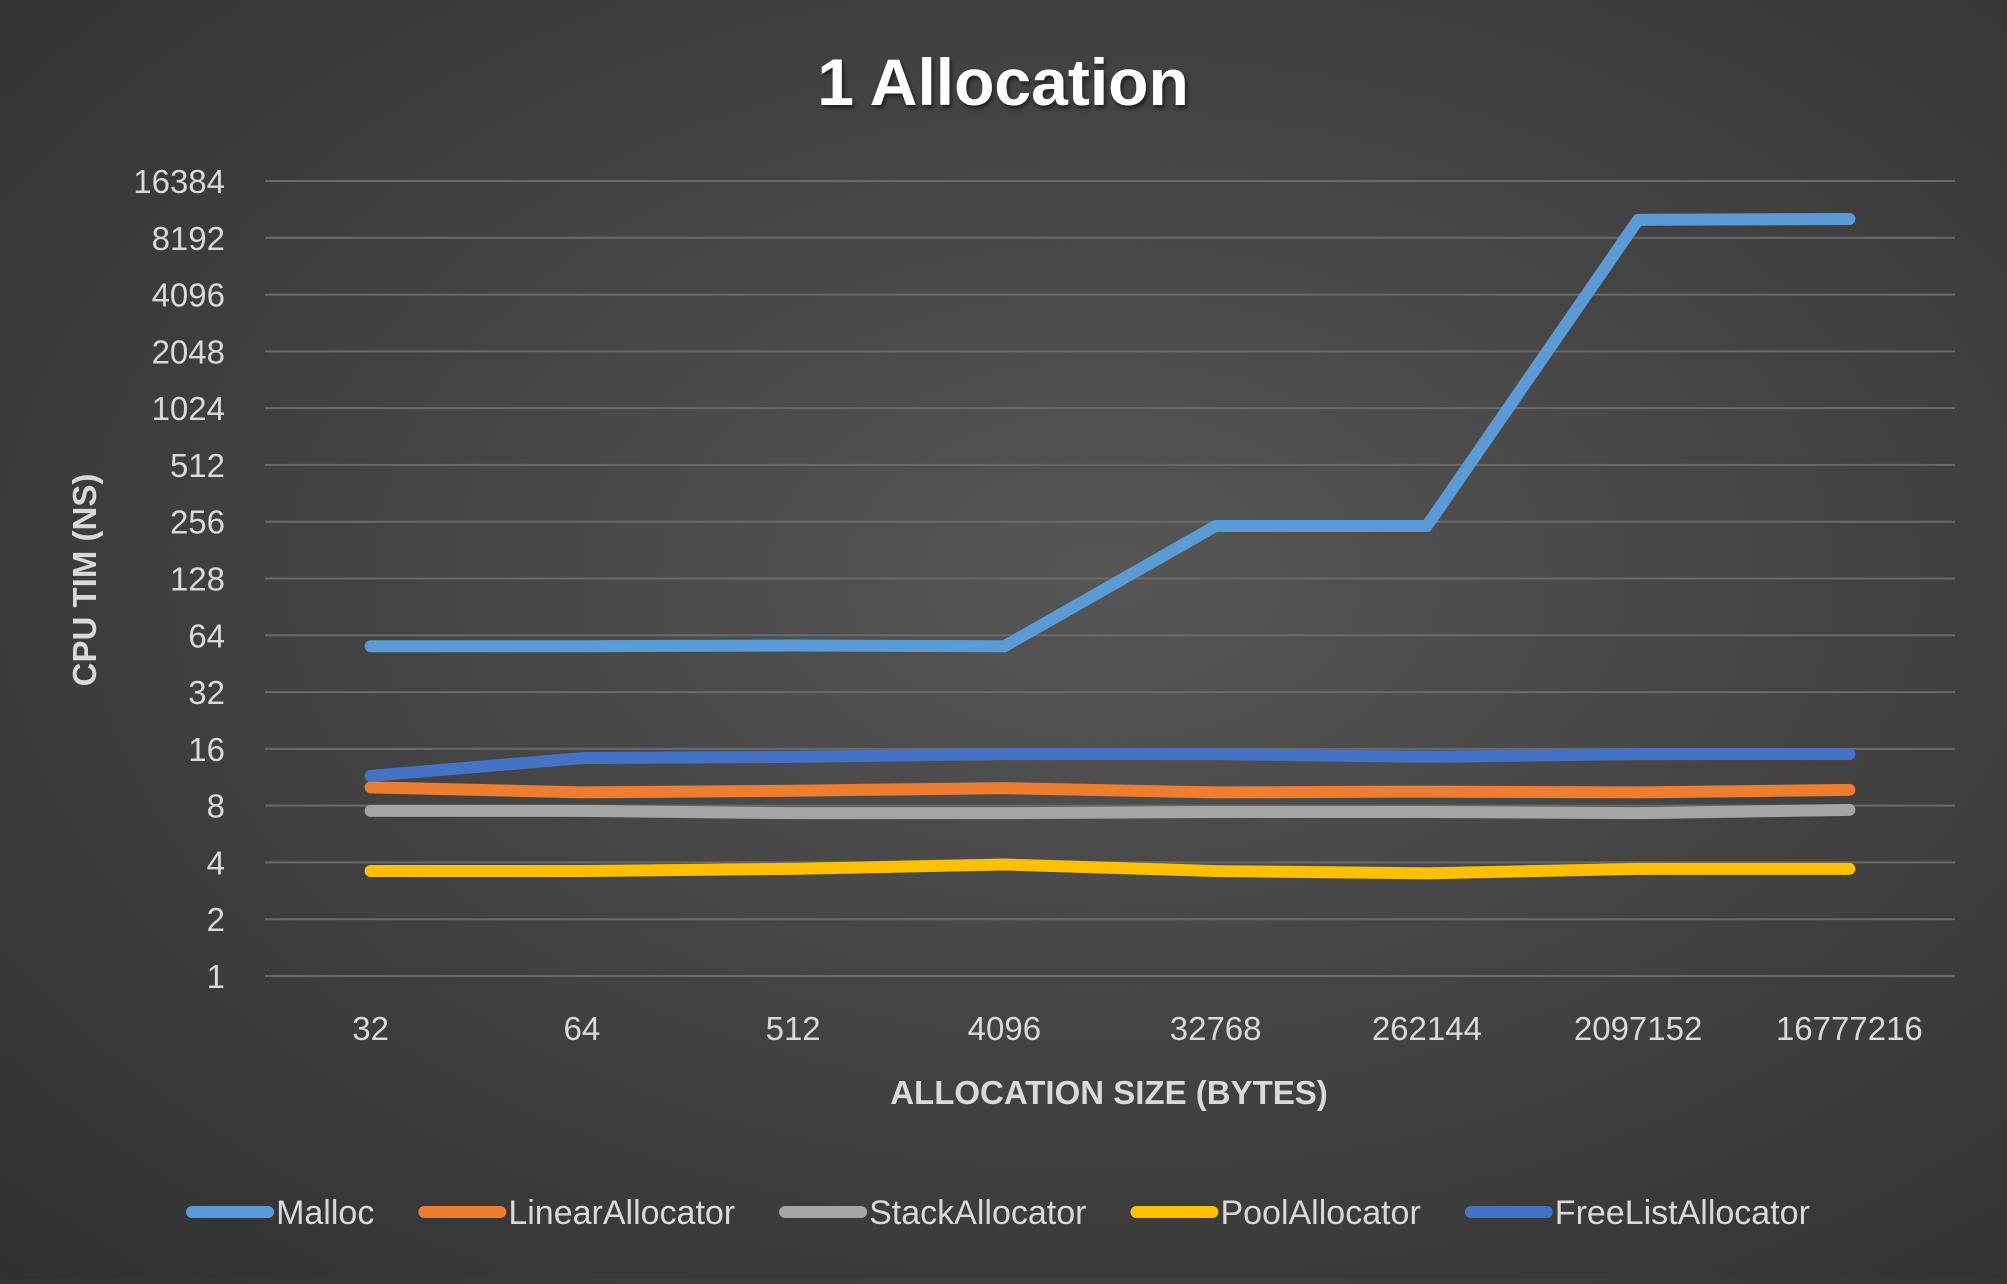 Image resolution: width=2007 pixels, height=1284 pixels. Describe the element at coordinates (206, 692) in the screenshot. I see `y-tick-label: 32` at that location.